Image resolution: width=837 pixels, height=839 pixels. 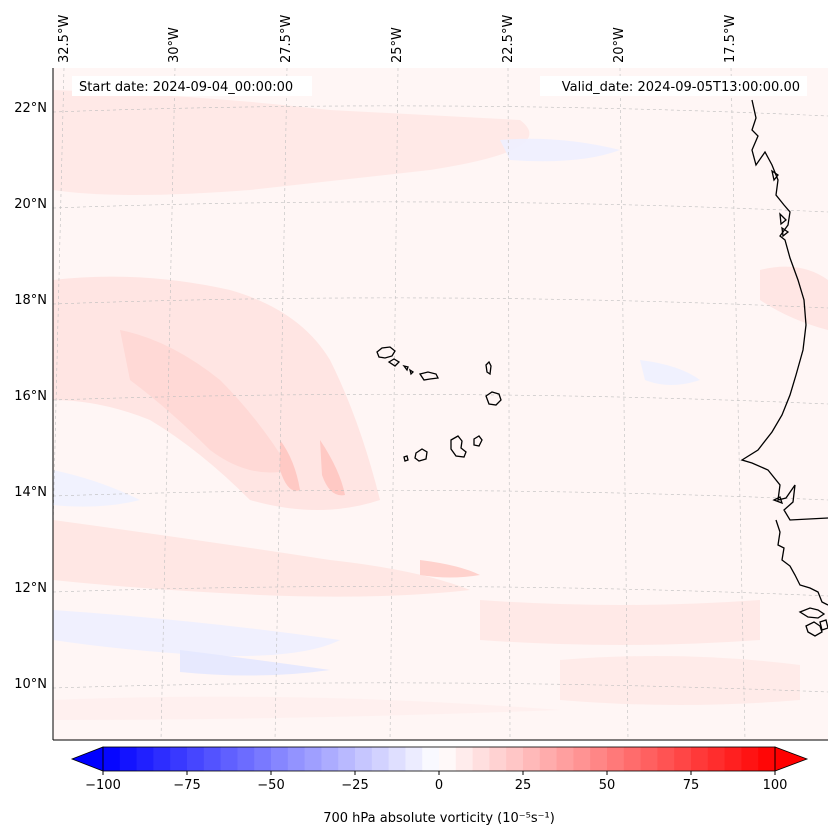 I want to click on lon-label: 17.5°W, so click(x=730, y=39).